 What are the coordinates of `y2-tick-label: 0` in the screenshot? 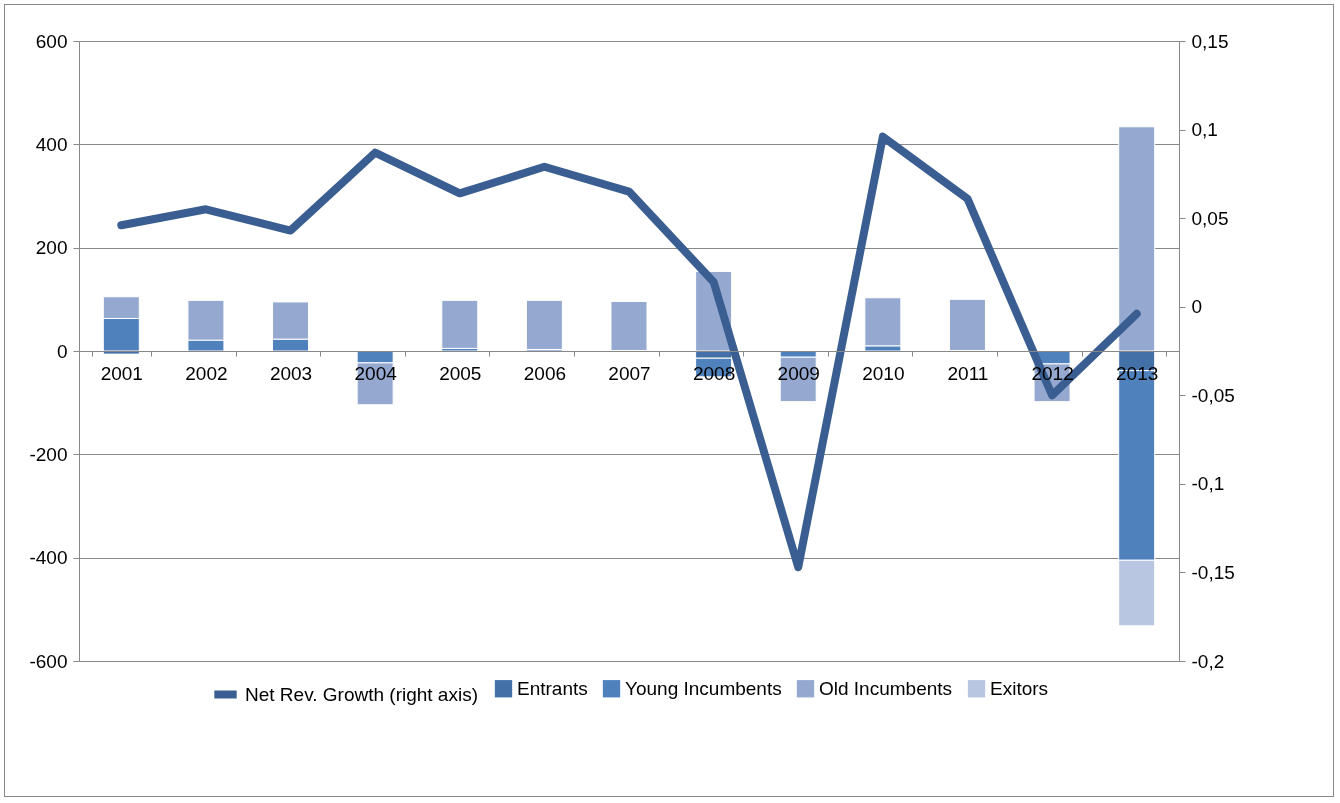 It's located at (1197, 307).